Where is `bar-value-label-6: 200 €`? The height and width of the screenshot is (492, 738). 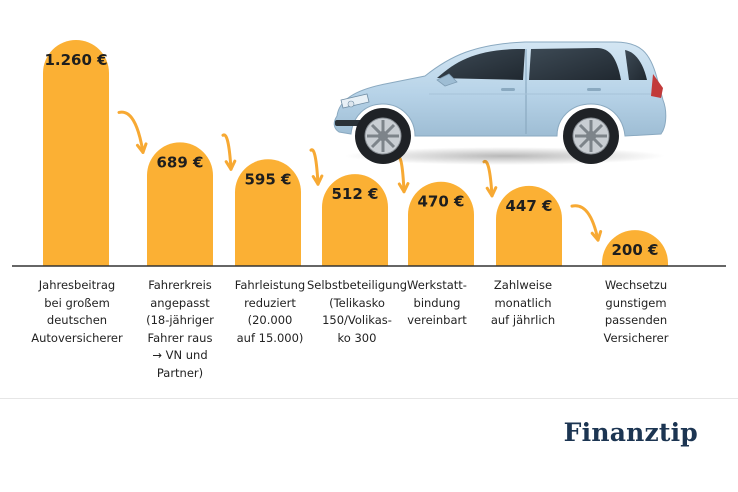
bar-value-label-6: 200 € is located at coordinates (635, 250).